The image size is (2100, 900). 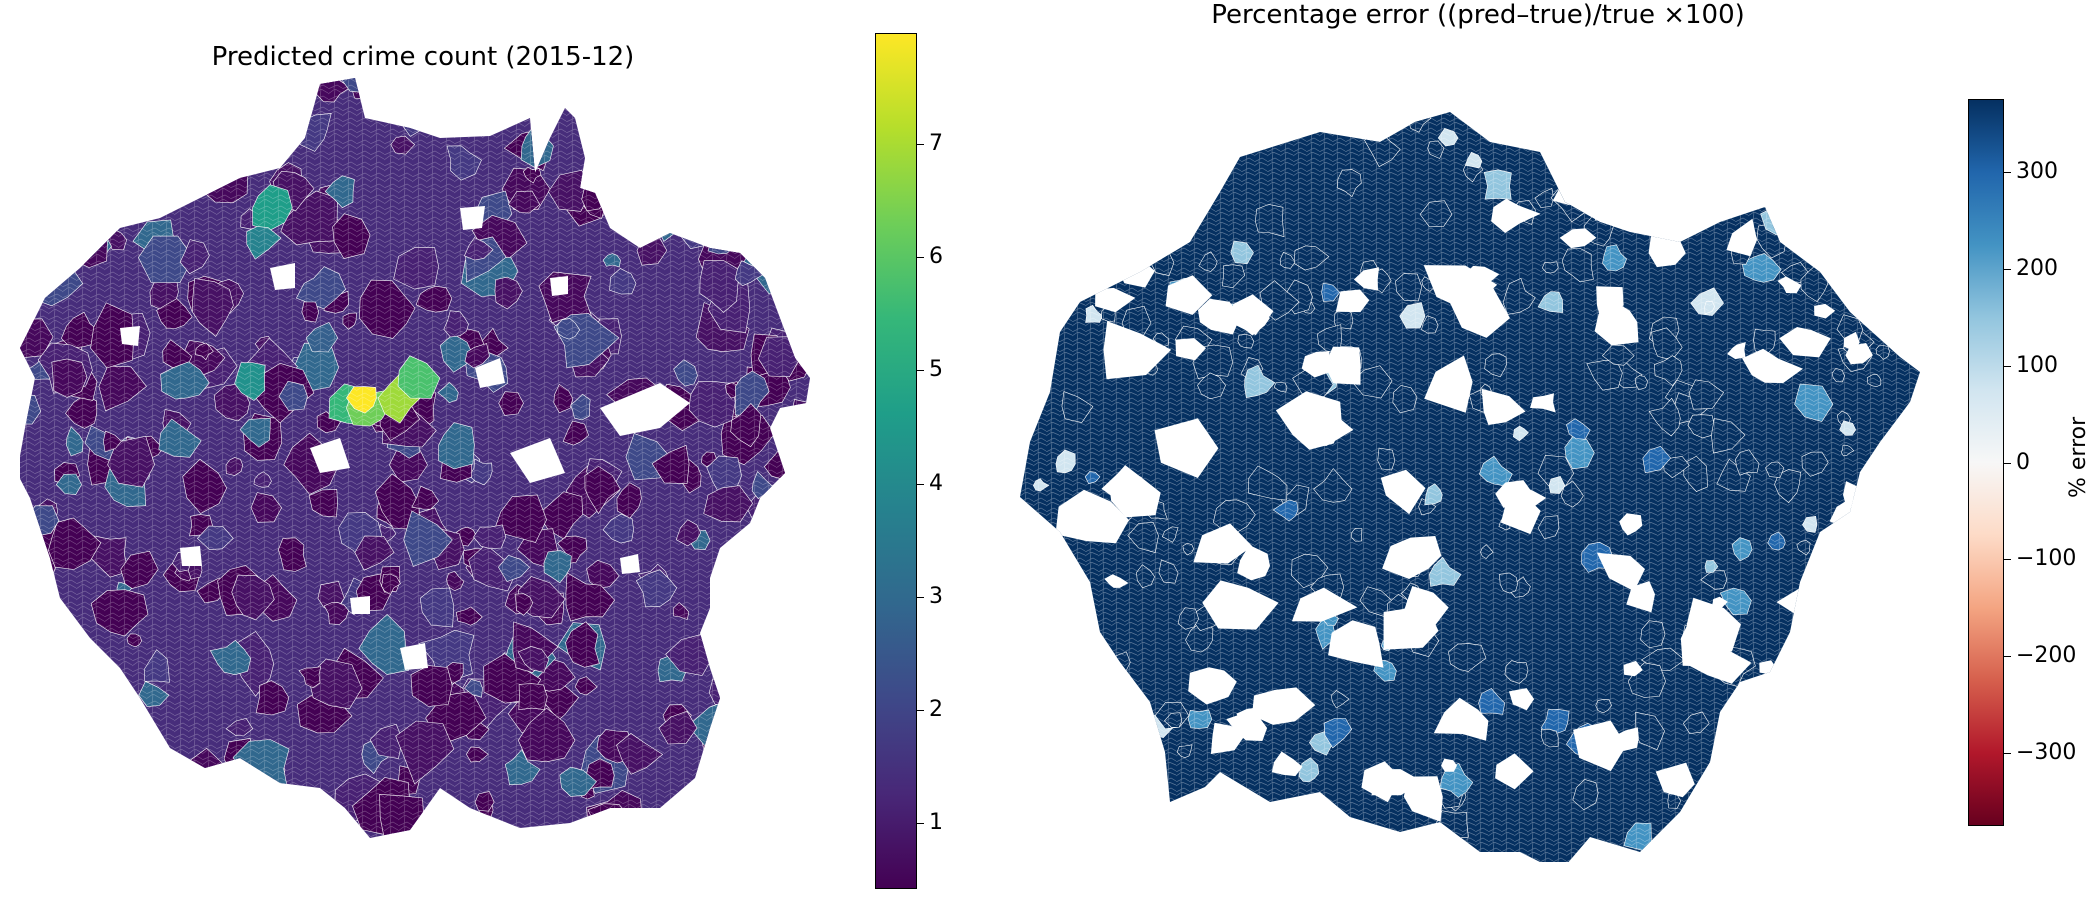 What do you see at coordinates (936, 257) in the screenshot?
I see `colorbar-tick-label: 6` at bounding box center [936, 257].